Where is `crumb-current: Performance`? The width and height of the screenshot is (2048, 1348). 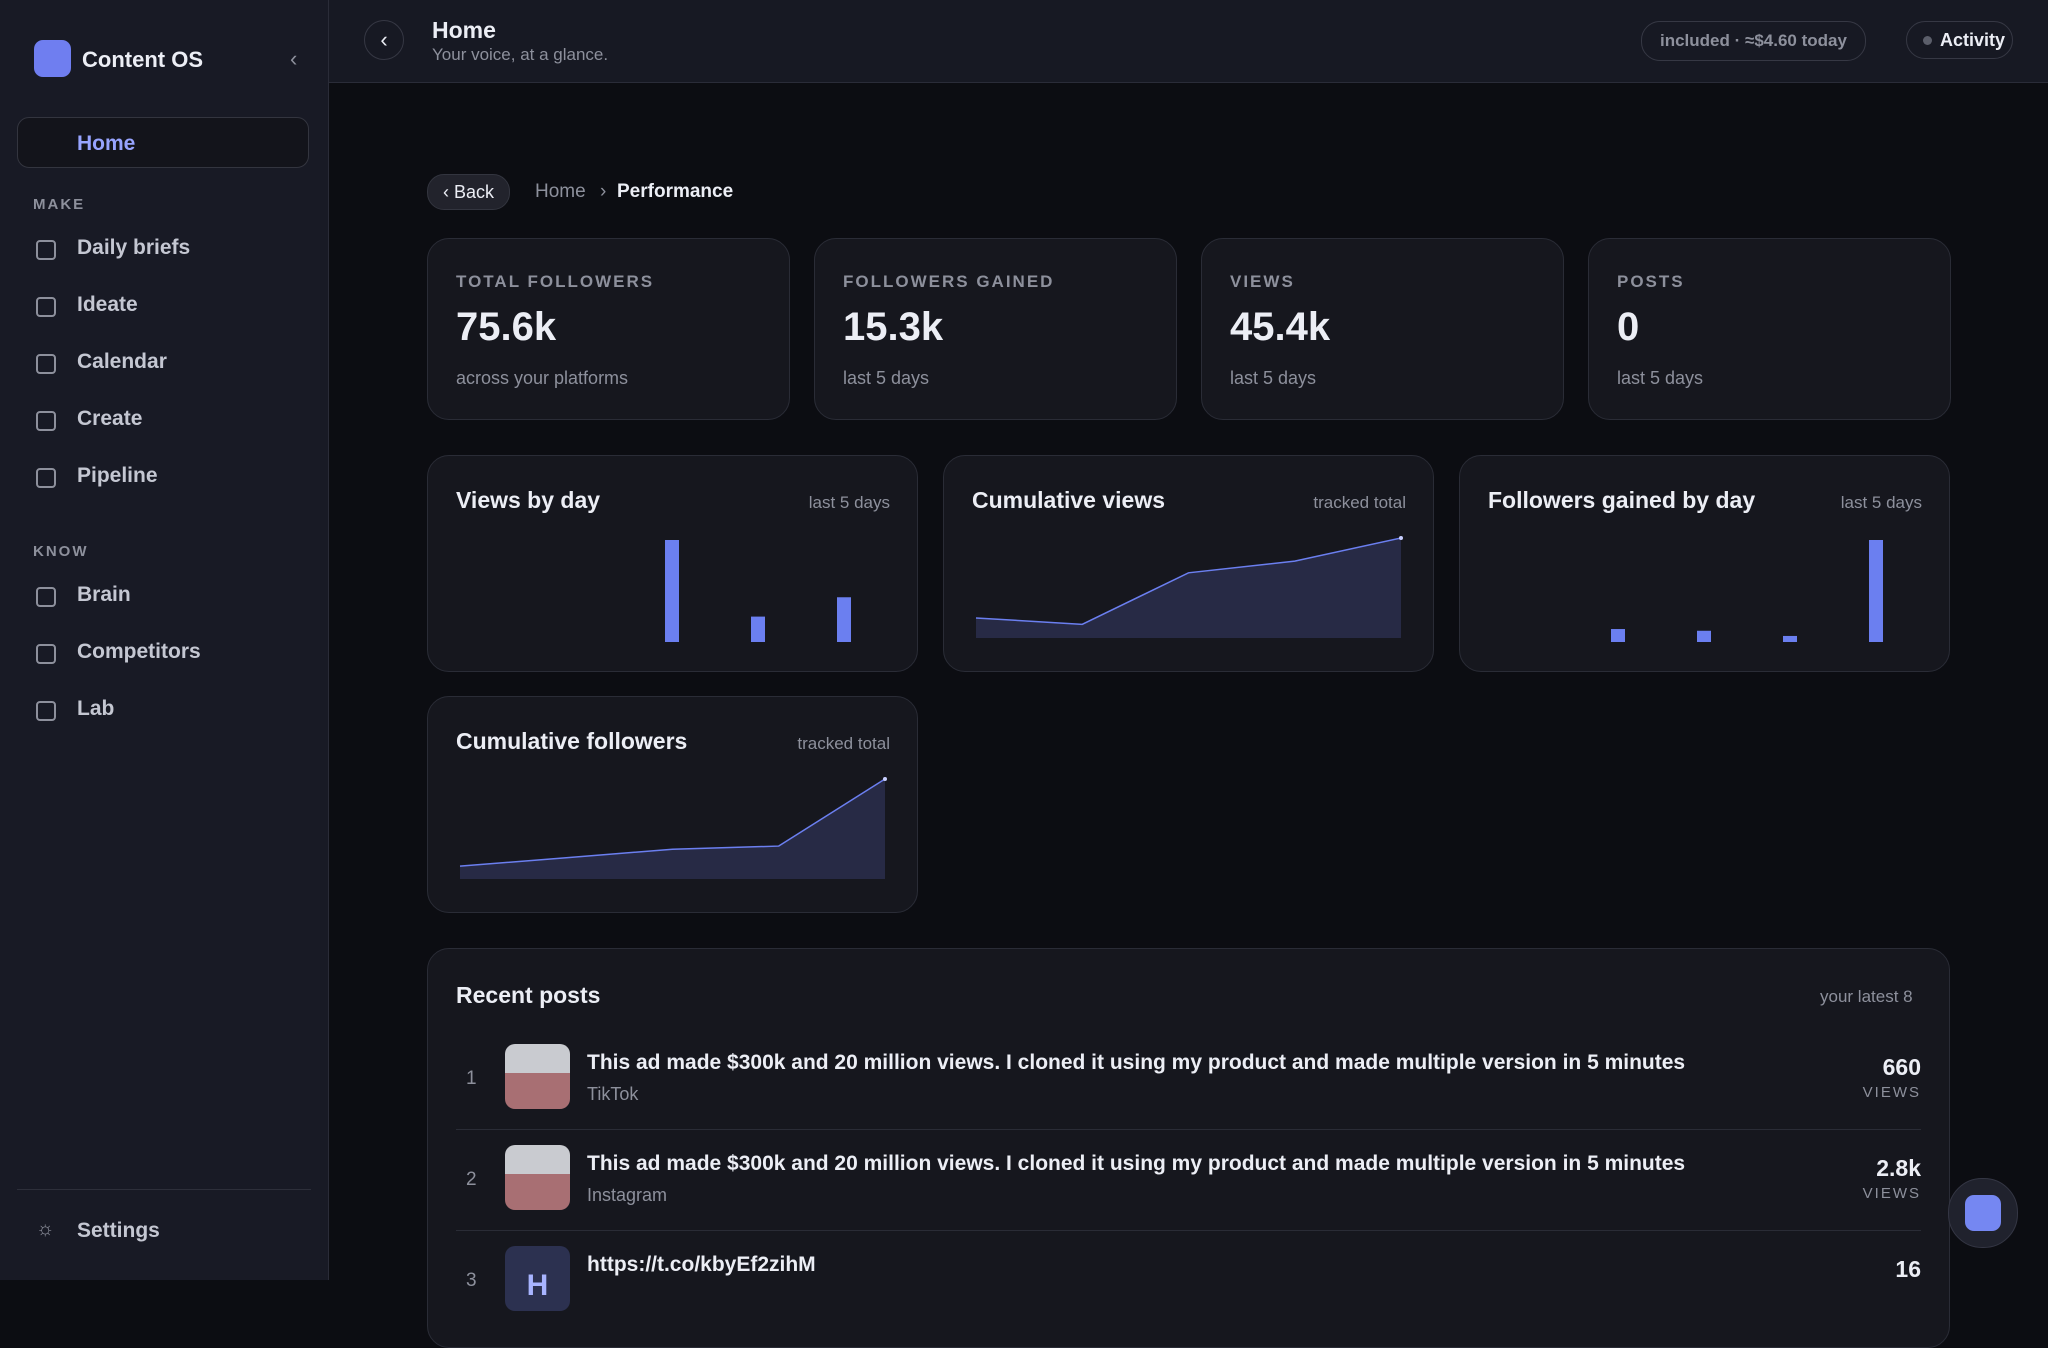 crumb-current: Performance is located at coordinates (675, 191).